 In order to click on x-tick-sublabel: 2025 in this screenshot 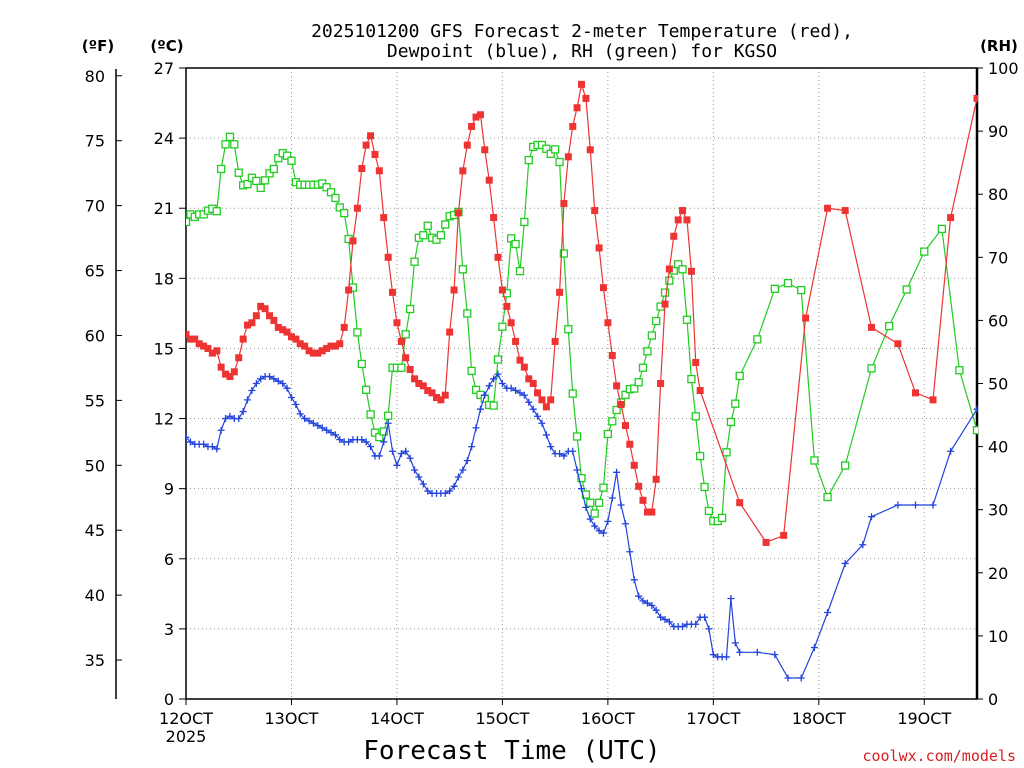, I will do `click(186, 736)`.